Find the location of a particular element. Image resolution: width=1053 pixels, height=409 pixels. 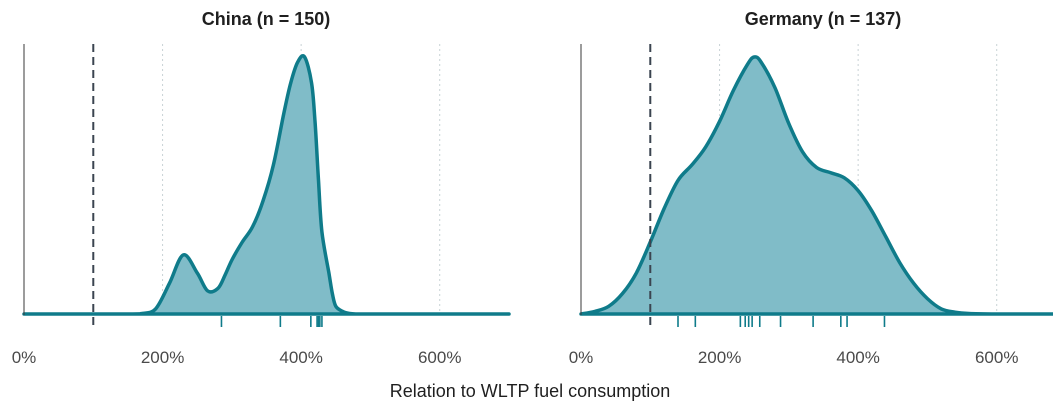

germany-x-tick-label: 200% is located at coordinates (719, 357).